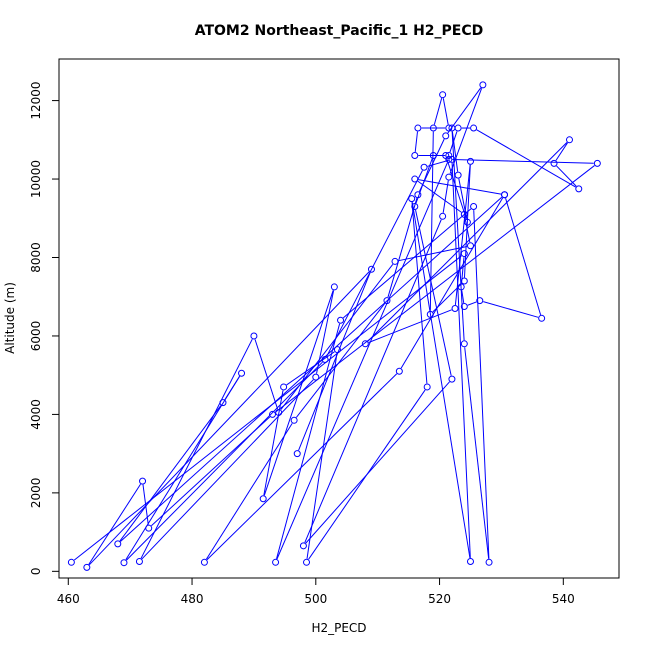 This screenshot has height=654, width=650. Describe the element at coordinates (315, 599) in the screenshot. I see `x-tick-label: 500` at that location.